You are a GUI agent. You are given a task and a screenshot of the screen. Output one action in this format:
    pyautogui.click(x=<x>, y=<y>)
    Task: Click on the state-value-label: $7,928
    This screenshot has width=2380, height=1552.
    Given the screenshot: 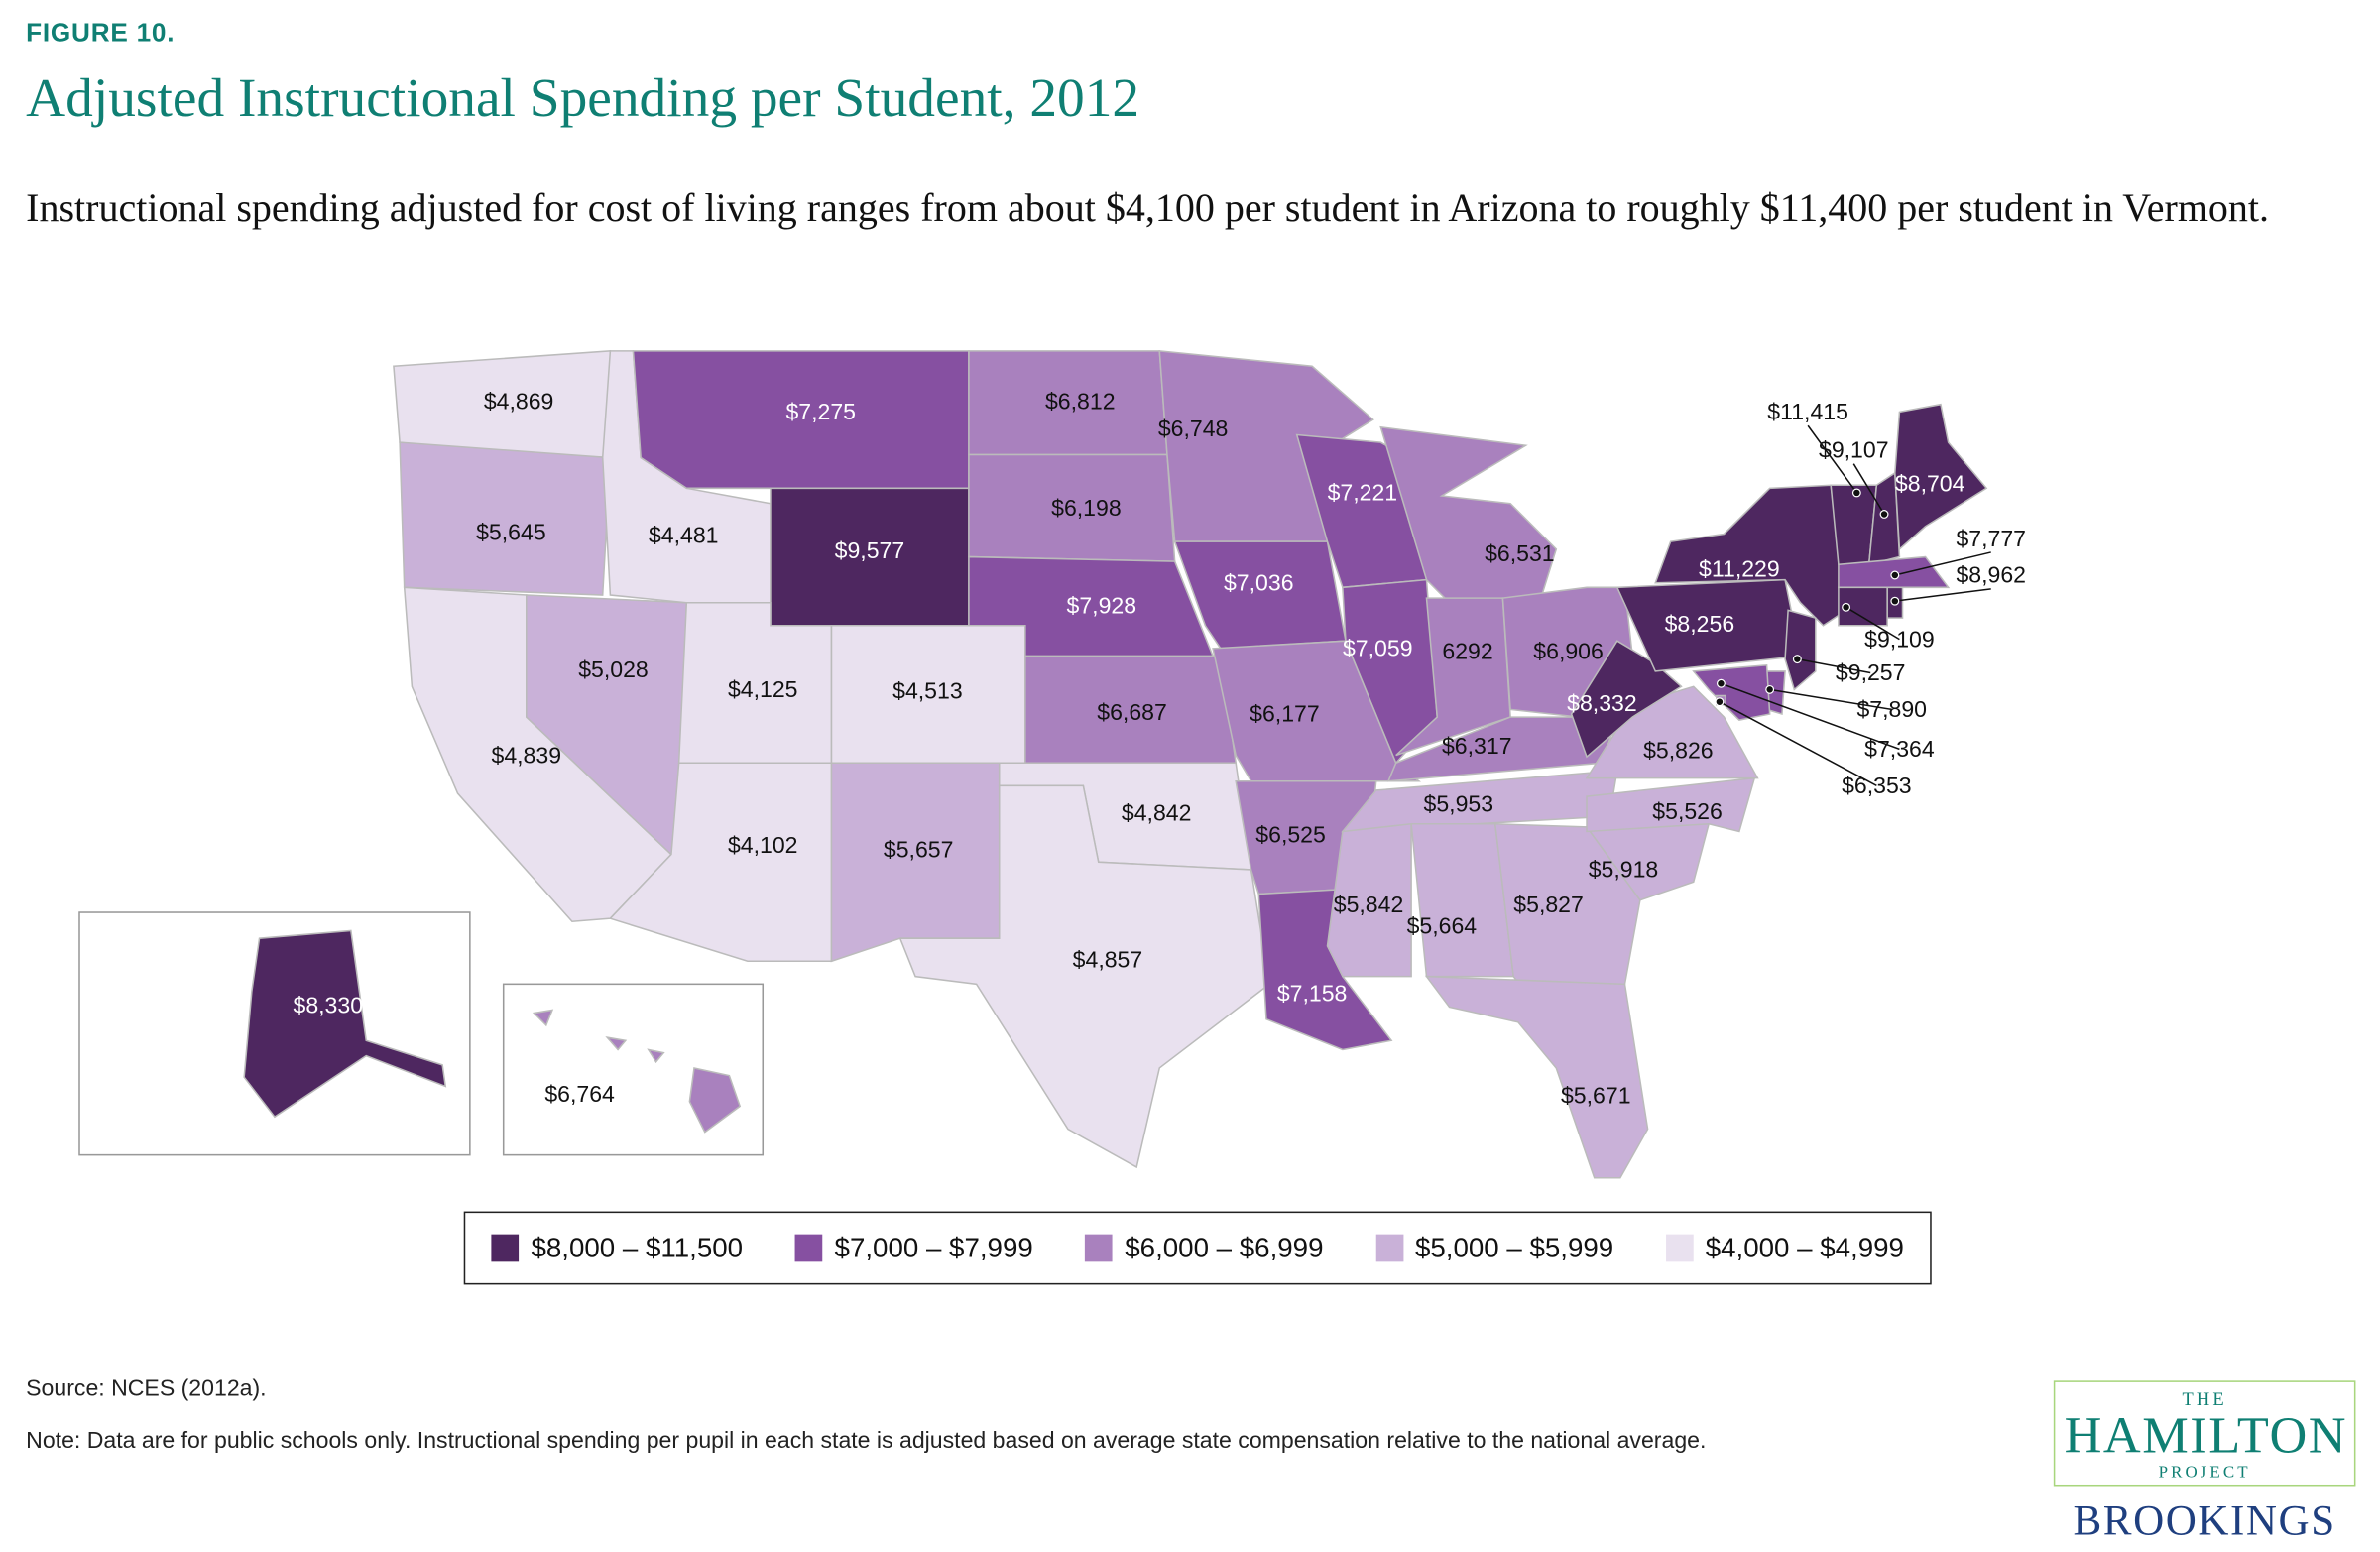 What is the action you would take?
    pyautogui.click(x=1102, y=605)
    